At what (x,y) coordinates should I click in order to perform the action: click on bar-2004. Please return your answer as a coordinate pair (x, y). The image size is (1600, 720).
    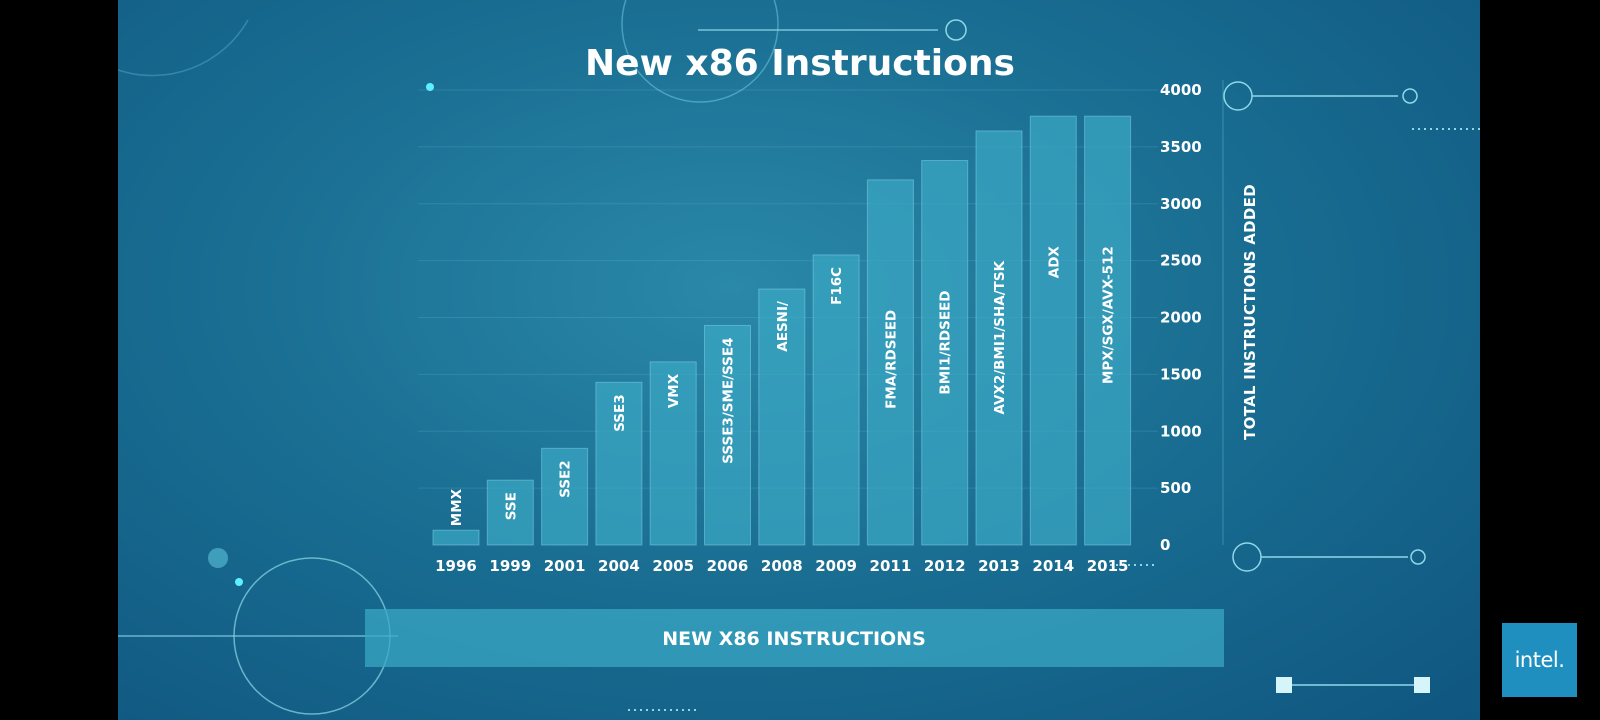
    Looking at the image, I should click on (619, 463).